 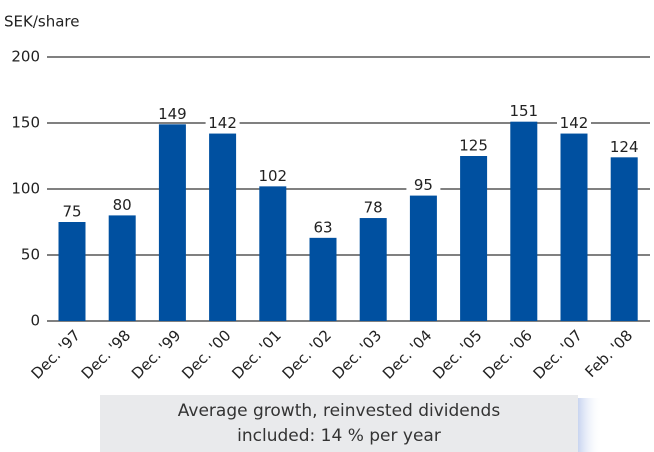 What do you see at coordinates (56, 354) in the screenshot?
I see `x-tick-label: Dec. '97` at bounding box center [56, 354].